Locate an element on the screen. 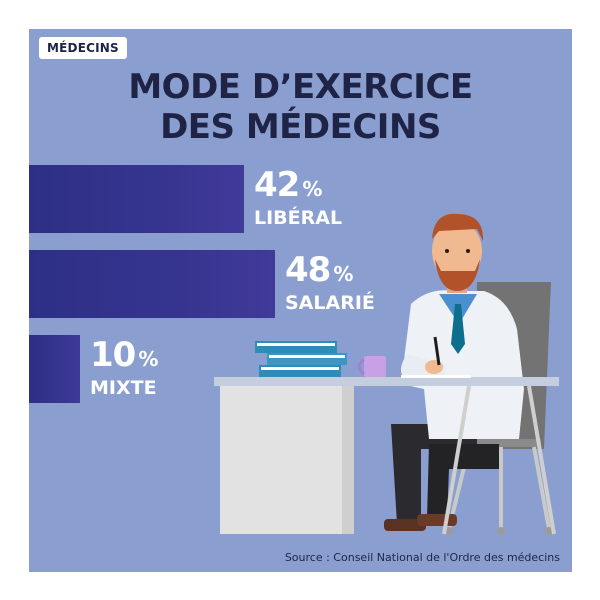 The image size is (600, 600). stack-of-books is located at coordinates (301, 359).